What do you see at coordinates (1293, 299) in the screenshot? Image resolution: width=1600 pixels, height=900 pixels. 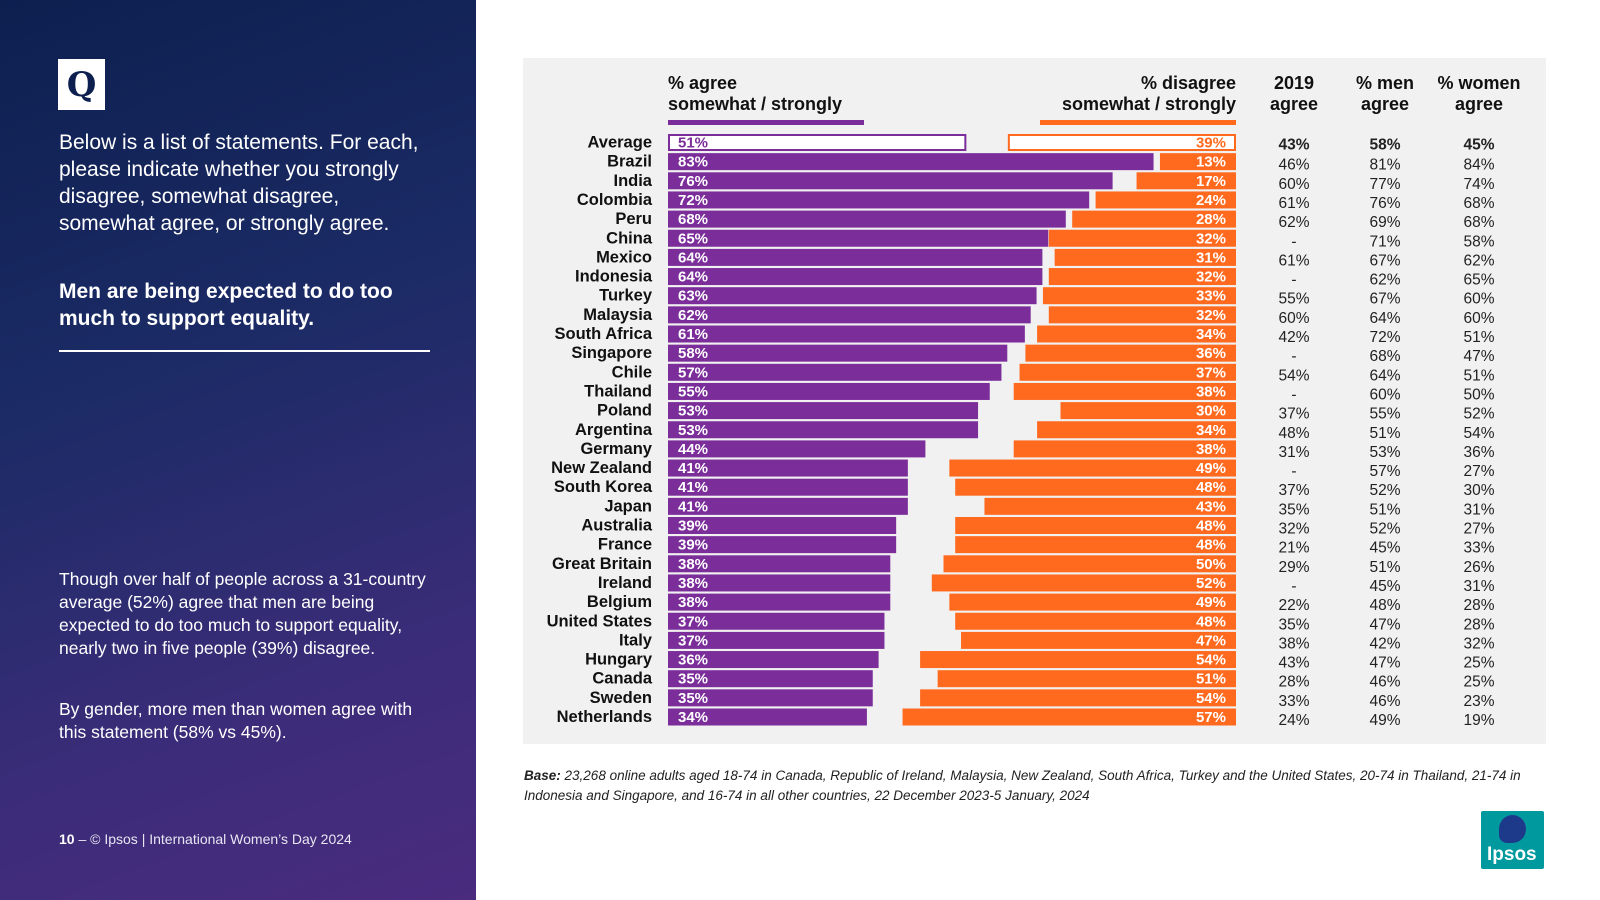 I see `agree-2019-value: 55%` at bounding box center [1293, 299].